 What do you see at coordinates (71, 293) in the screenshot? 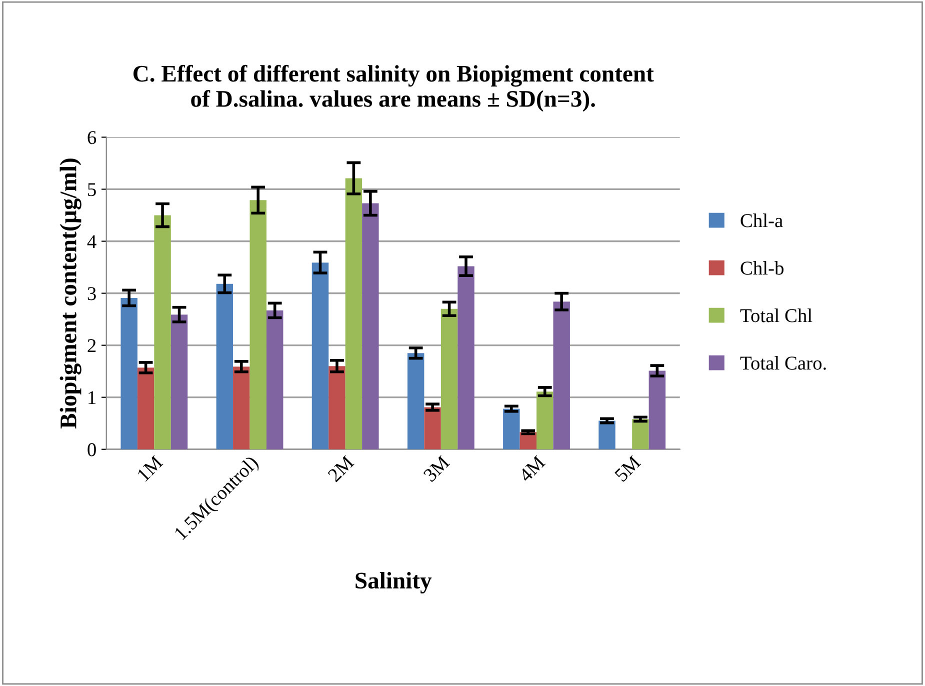
I see `y-axis-title: Biopigment content(µg/ml)` at bounding box center [71, 293].